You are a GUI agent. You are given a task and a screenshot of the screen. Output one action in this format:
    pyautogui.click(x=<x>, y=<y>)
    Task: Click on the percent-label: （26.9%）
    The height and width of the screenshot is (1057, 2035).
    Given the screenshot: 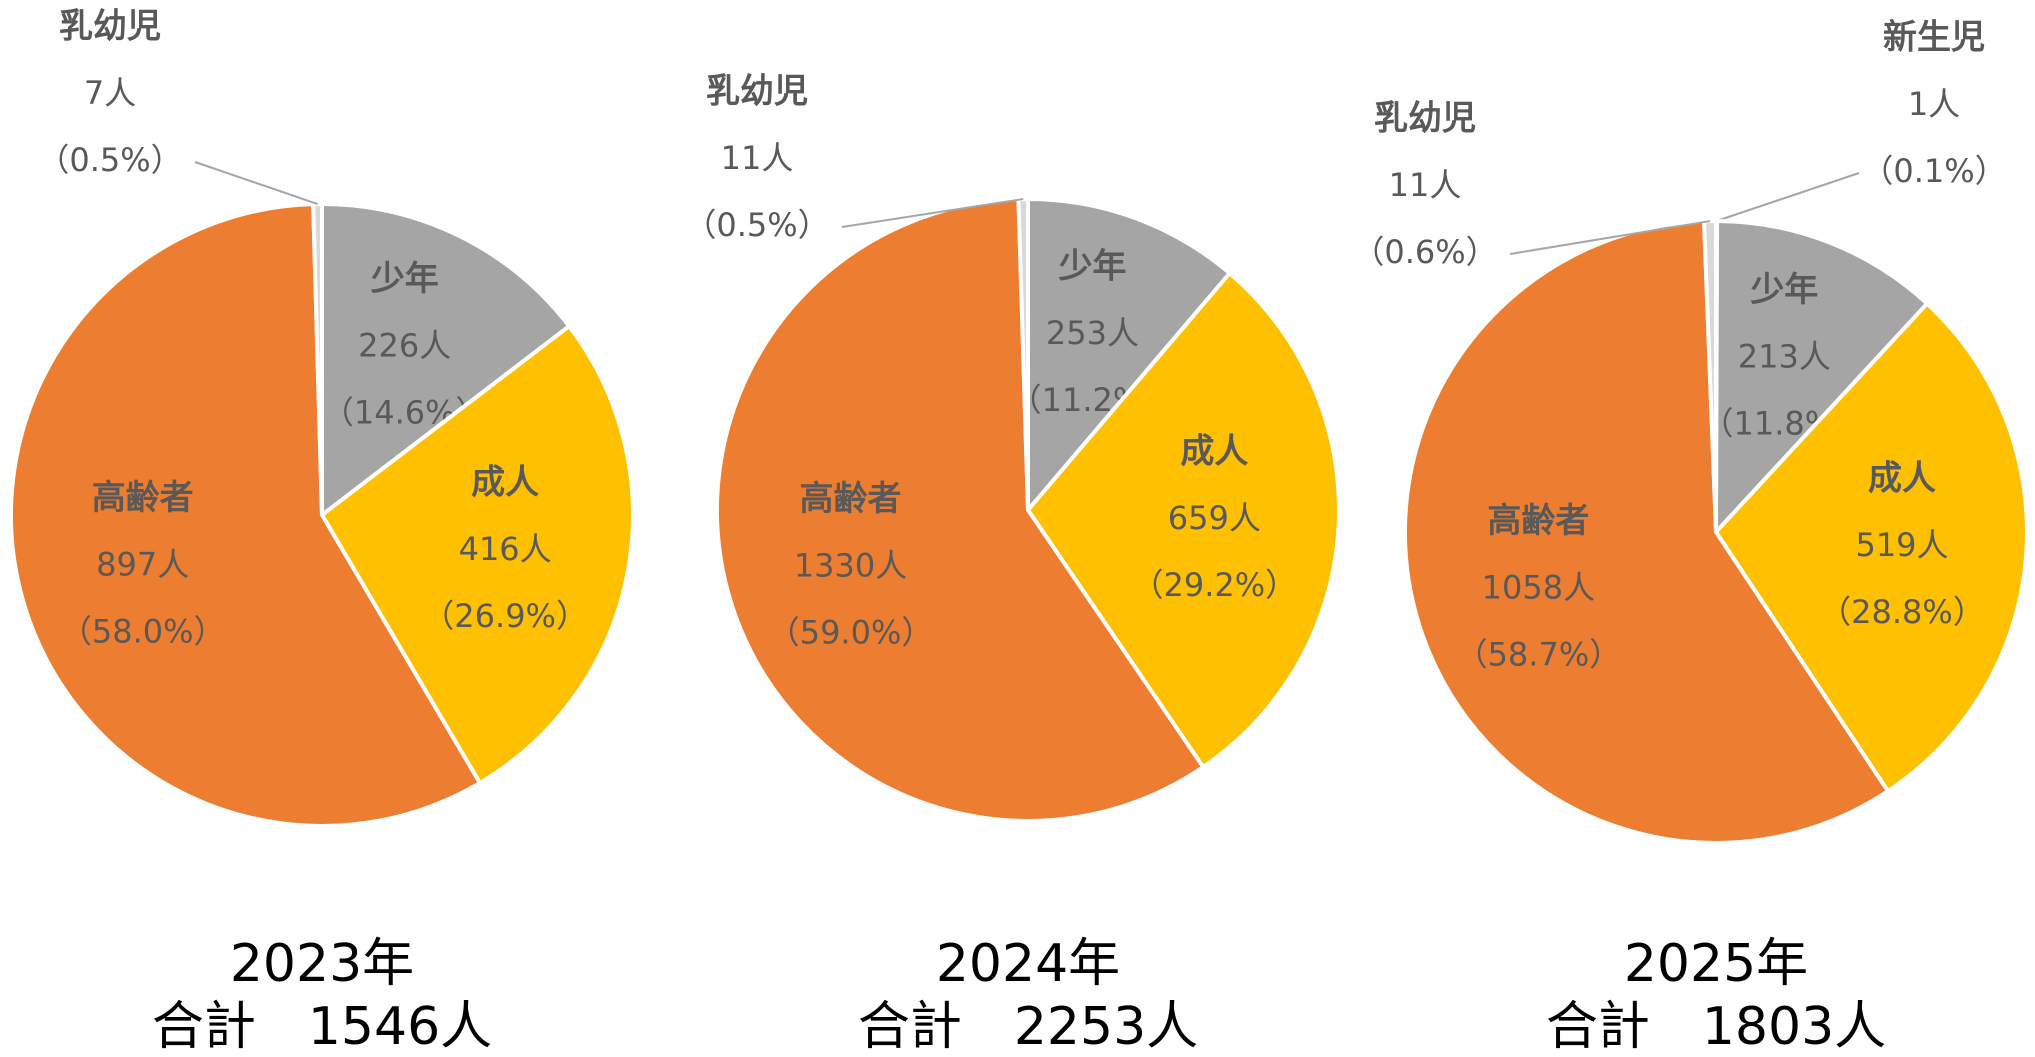 What is the action you would take?
    pyautogui.click(x=505, y=616)
    